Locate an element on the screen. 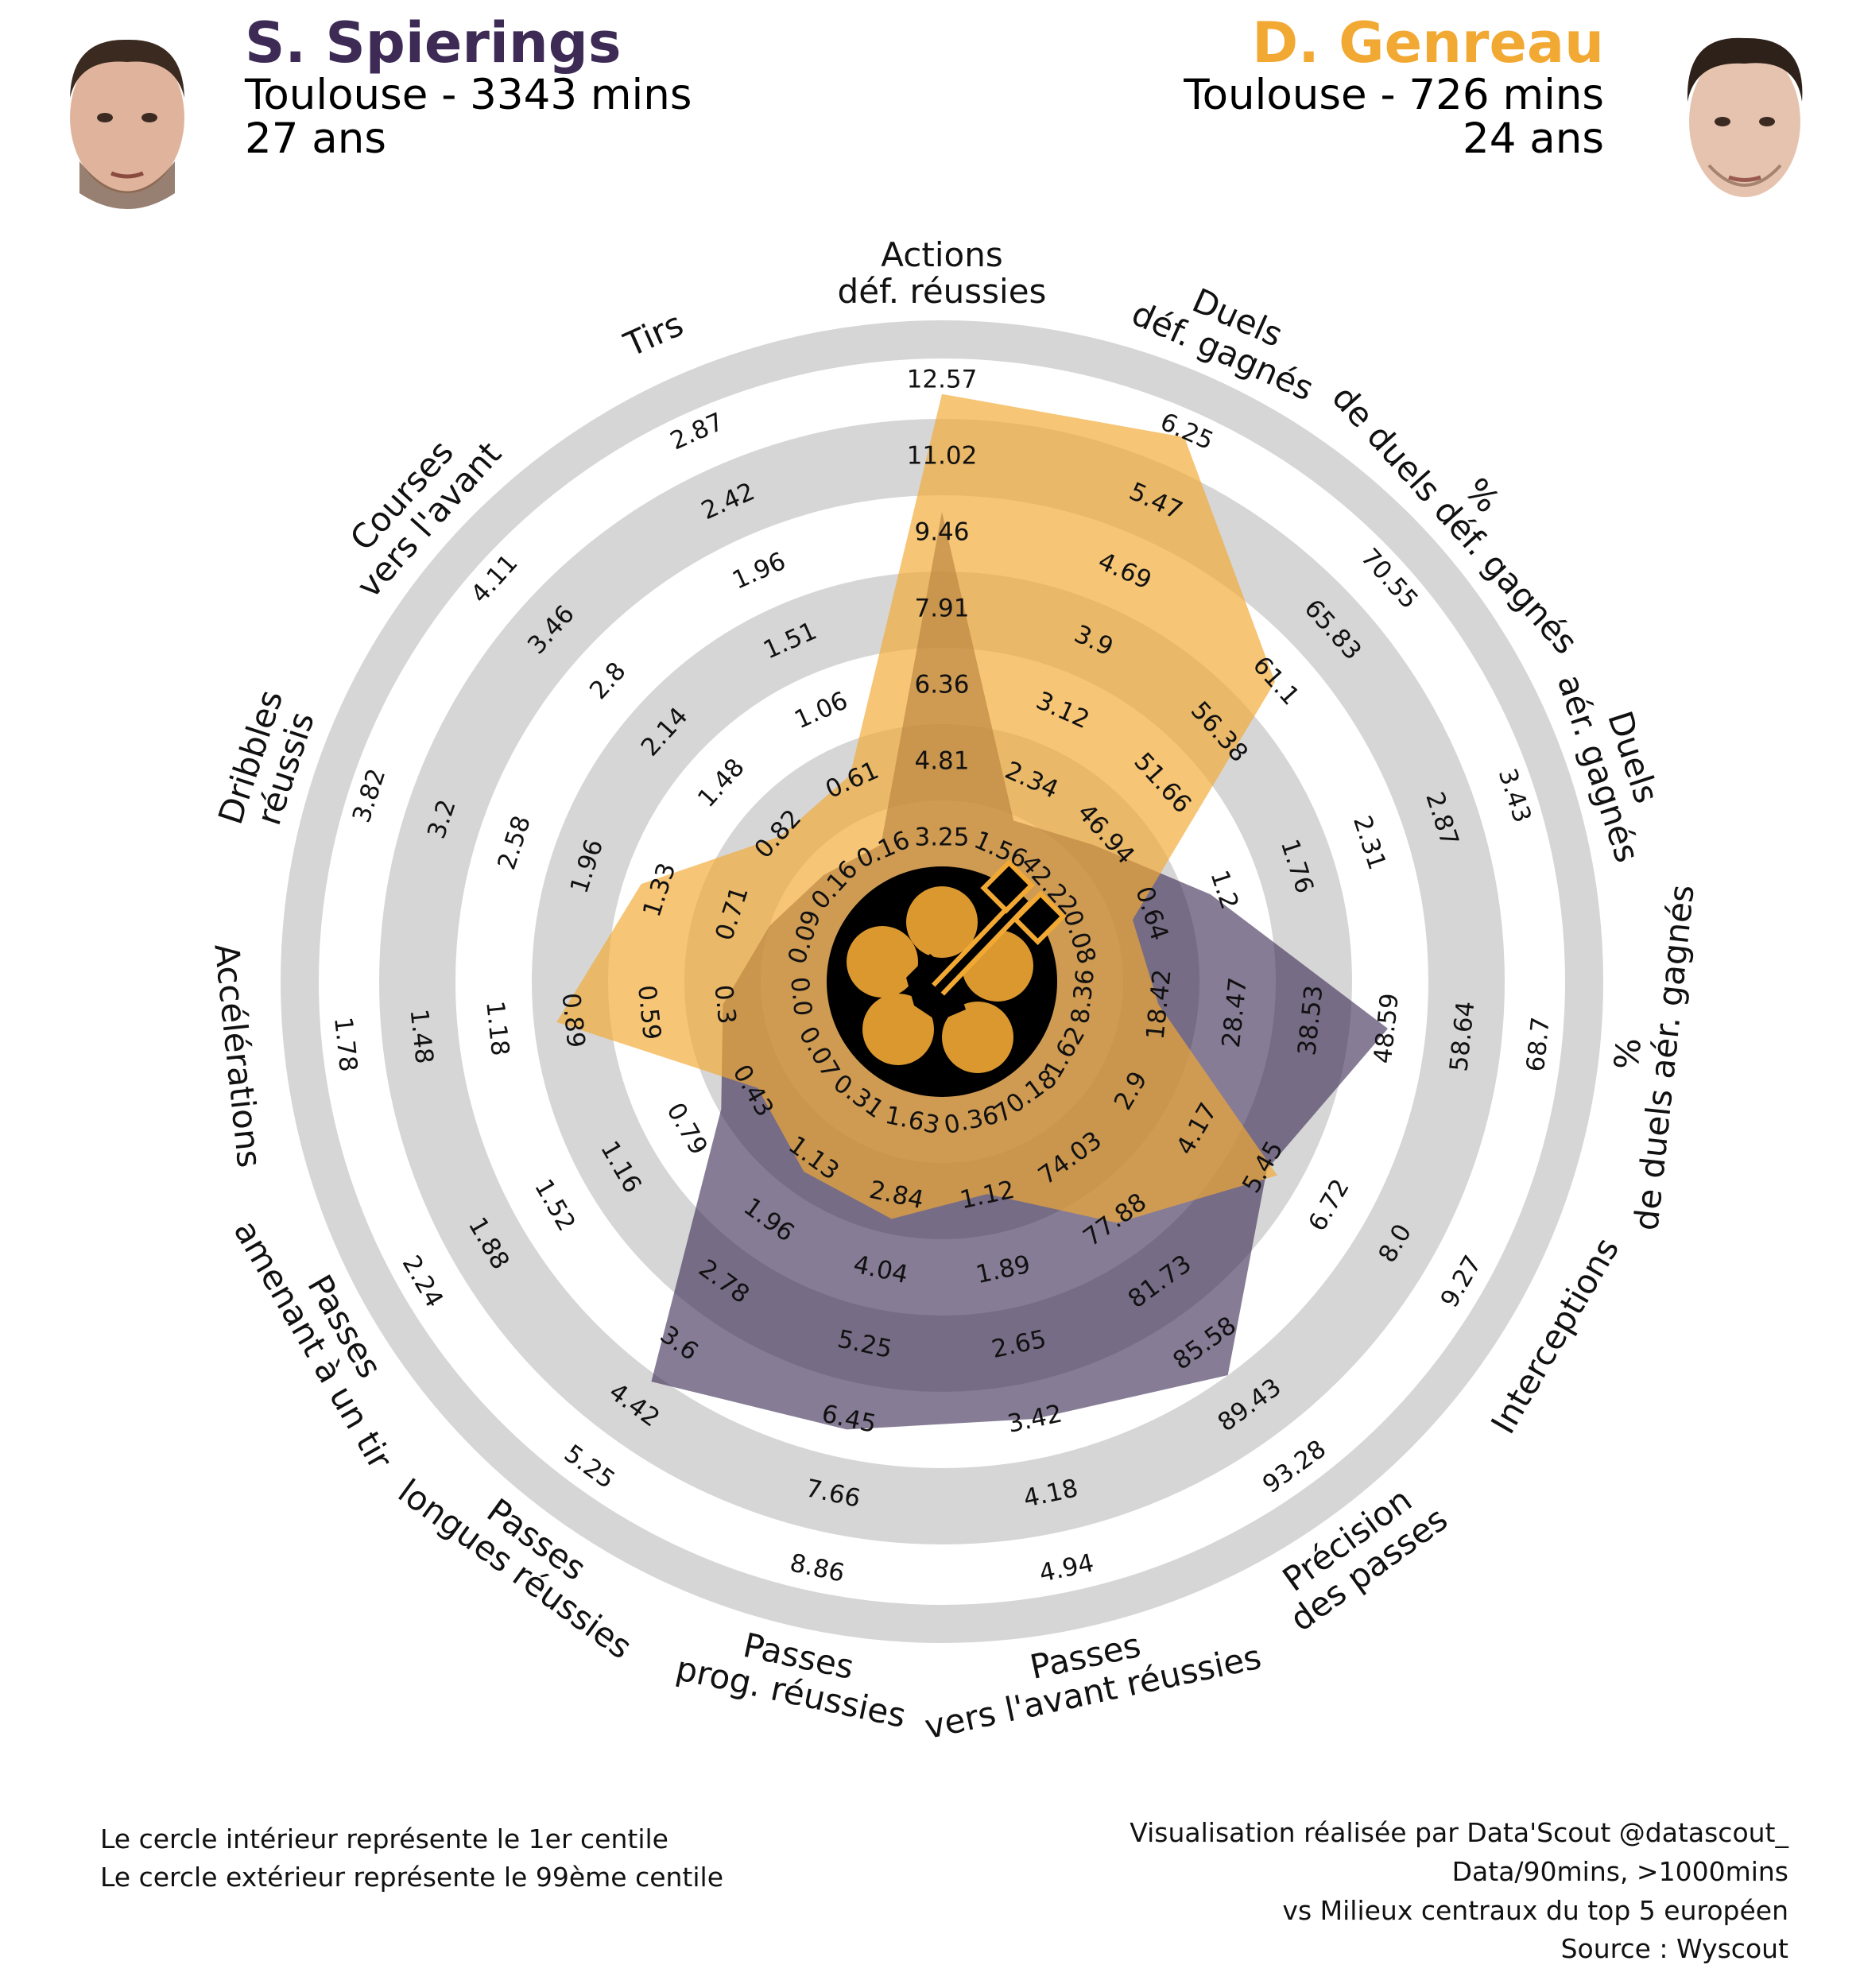 This screenshot has height=1988, width=1860. axis-tick-label: 11.02 is located at coordinates (942, 456).